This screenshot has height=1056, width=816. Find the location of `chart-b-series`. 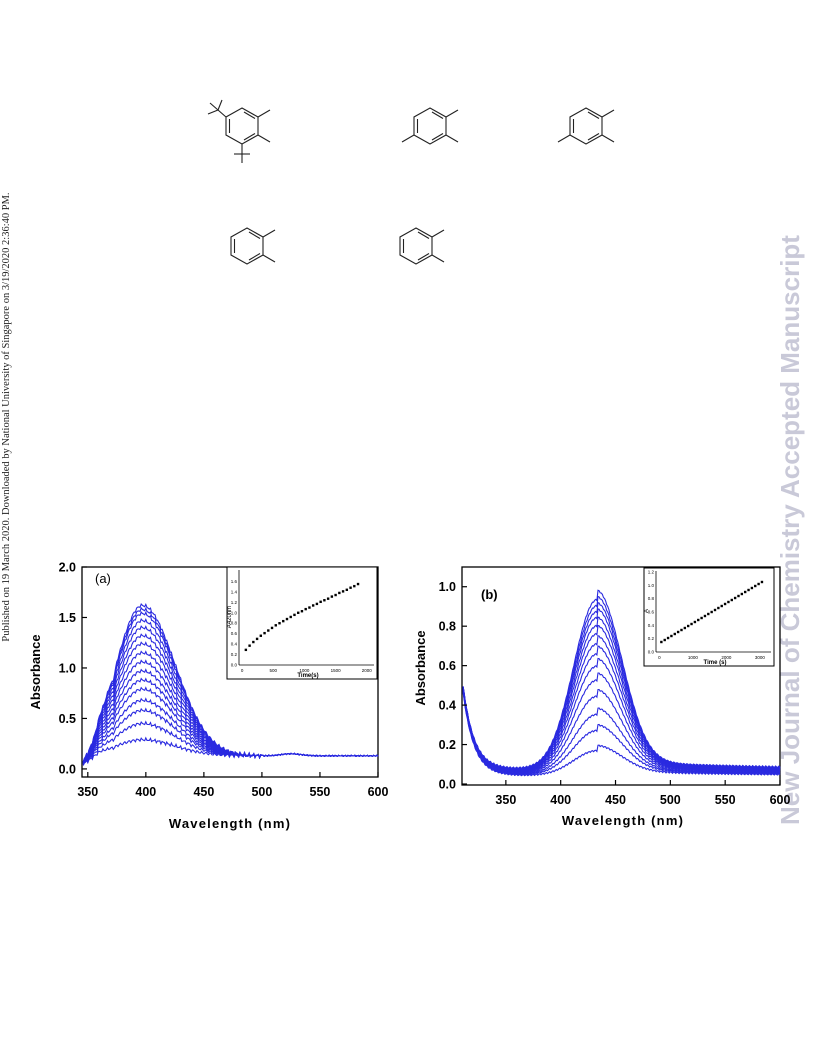

chart-b-series is located at coordinates (621, 683).